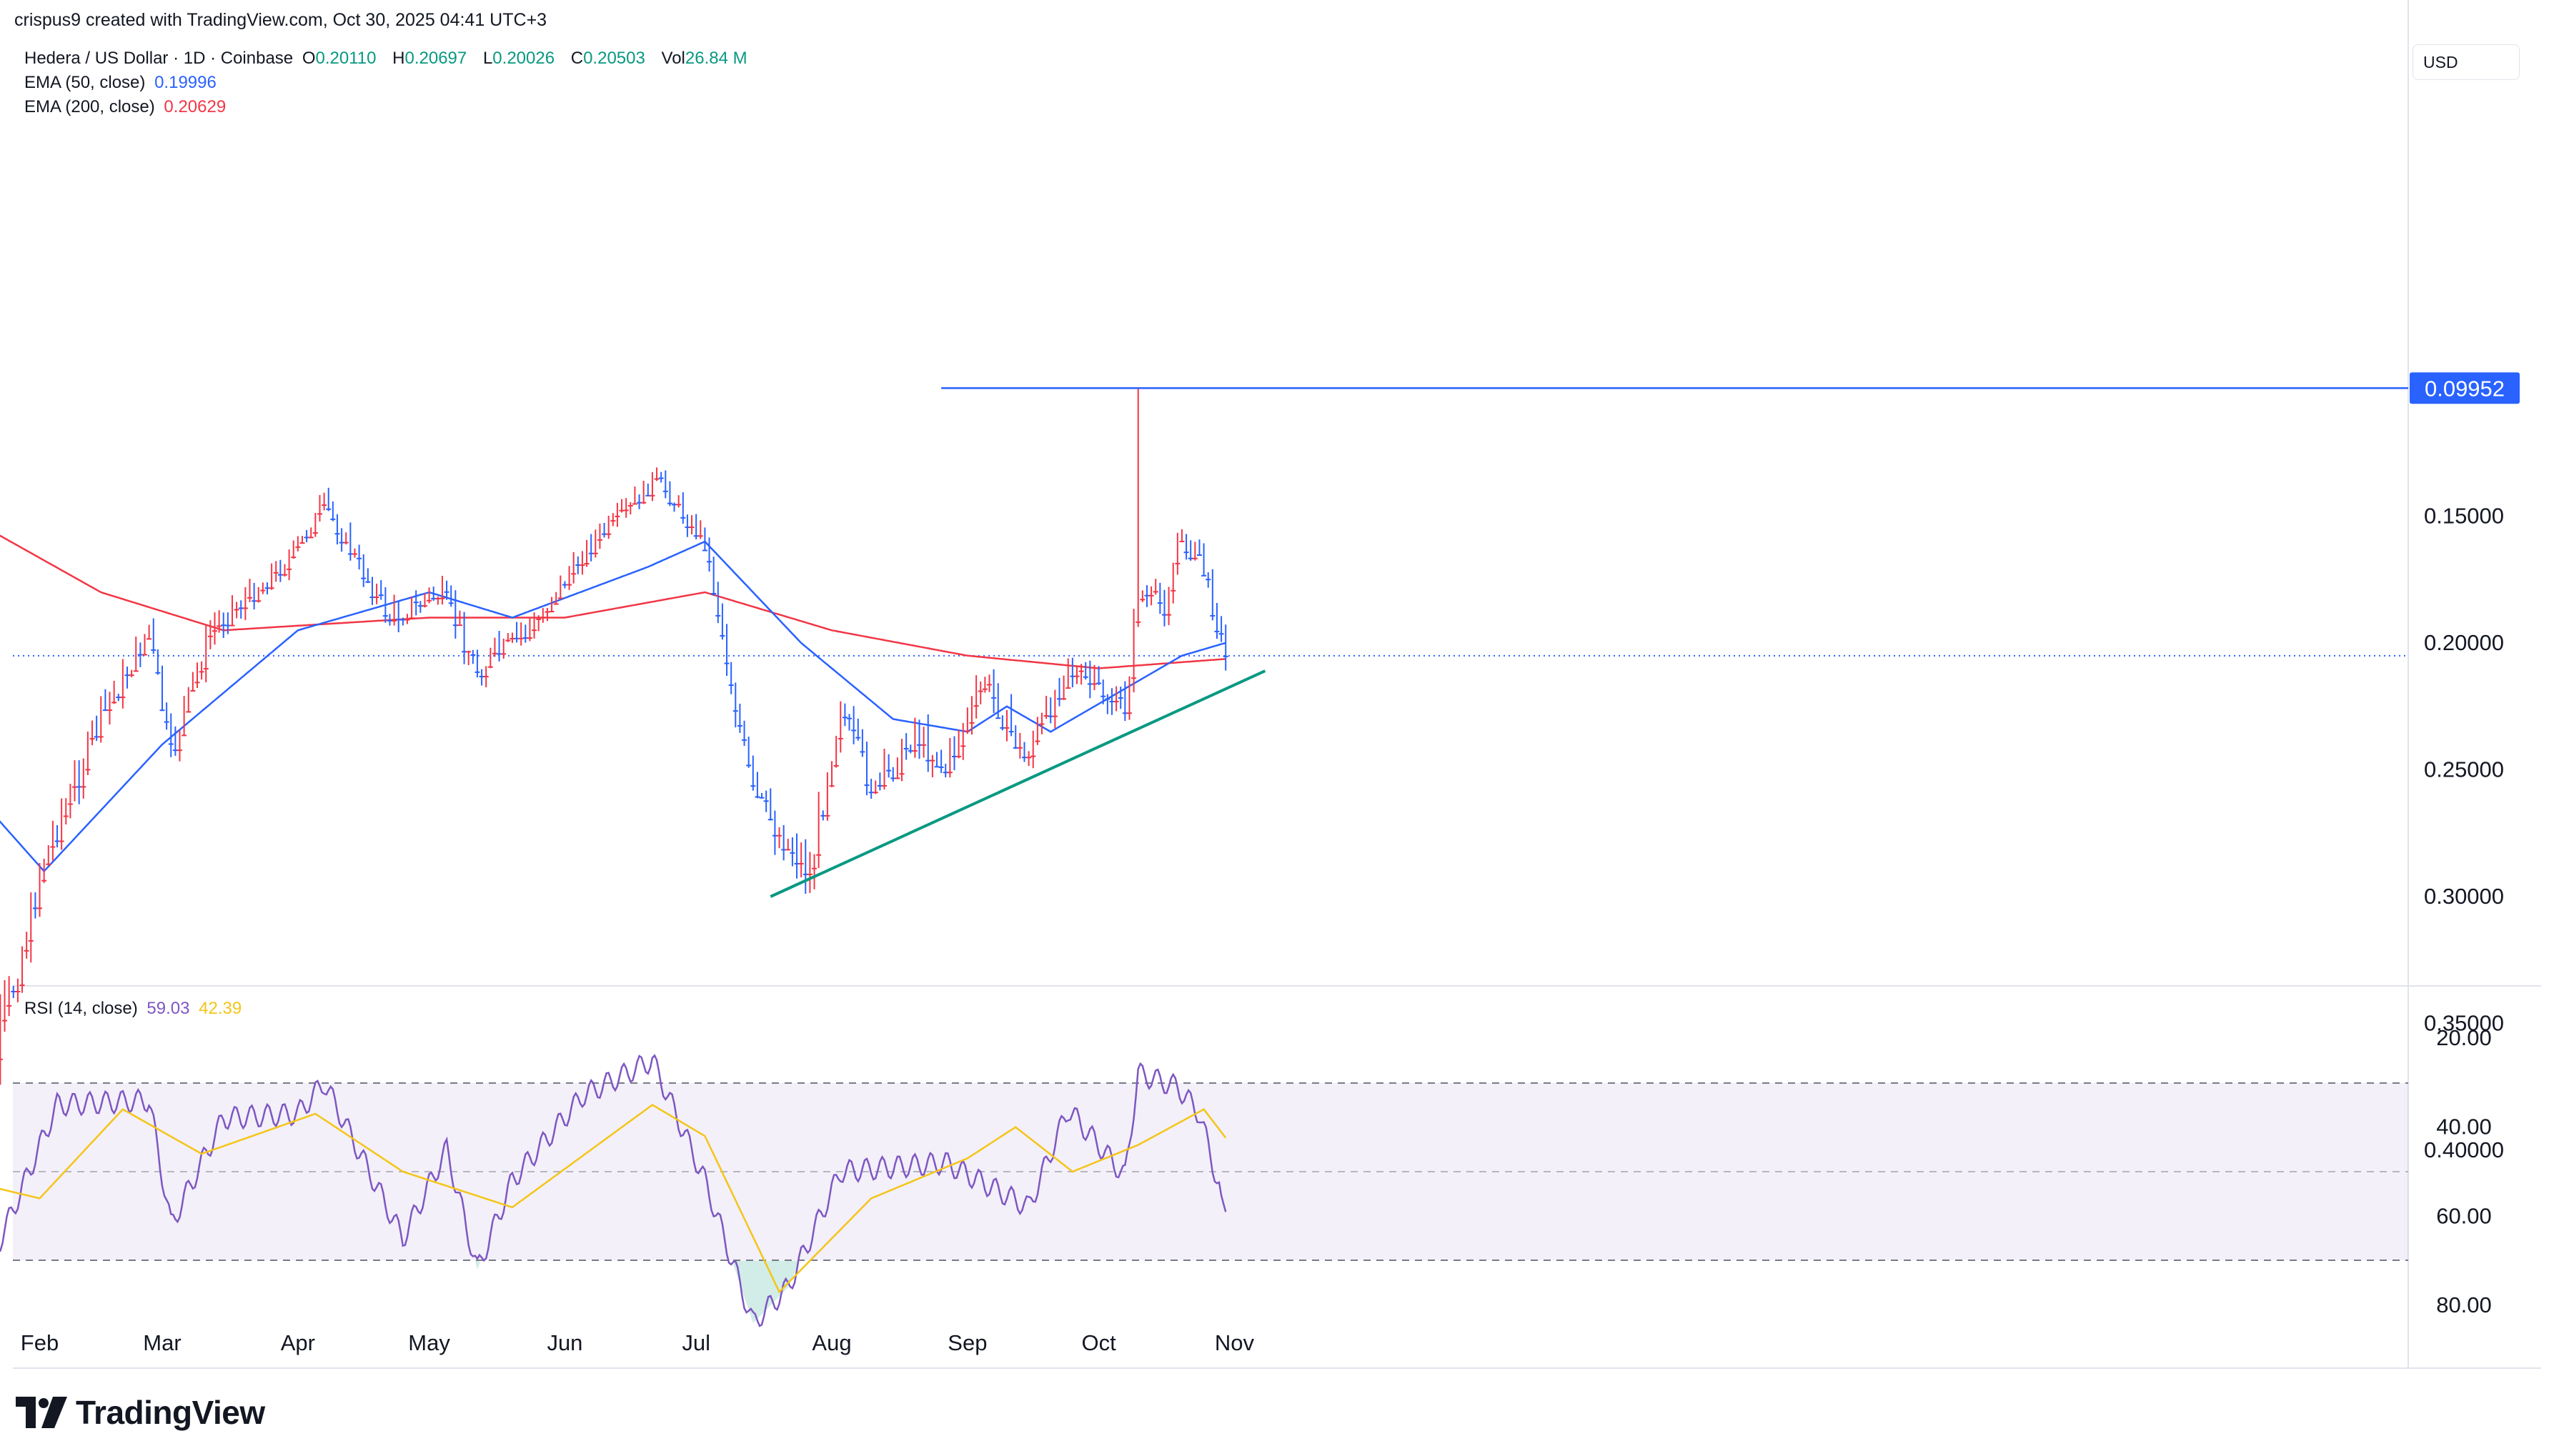 Image resolution: width=2554 pixels, height=1456 pixels. What do you see at coordinates (2464, 1149) in the screenshot?
I see `price-tick-label: 0.40000` at bounding box center [2464, 1149].